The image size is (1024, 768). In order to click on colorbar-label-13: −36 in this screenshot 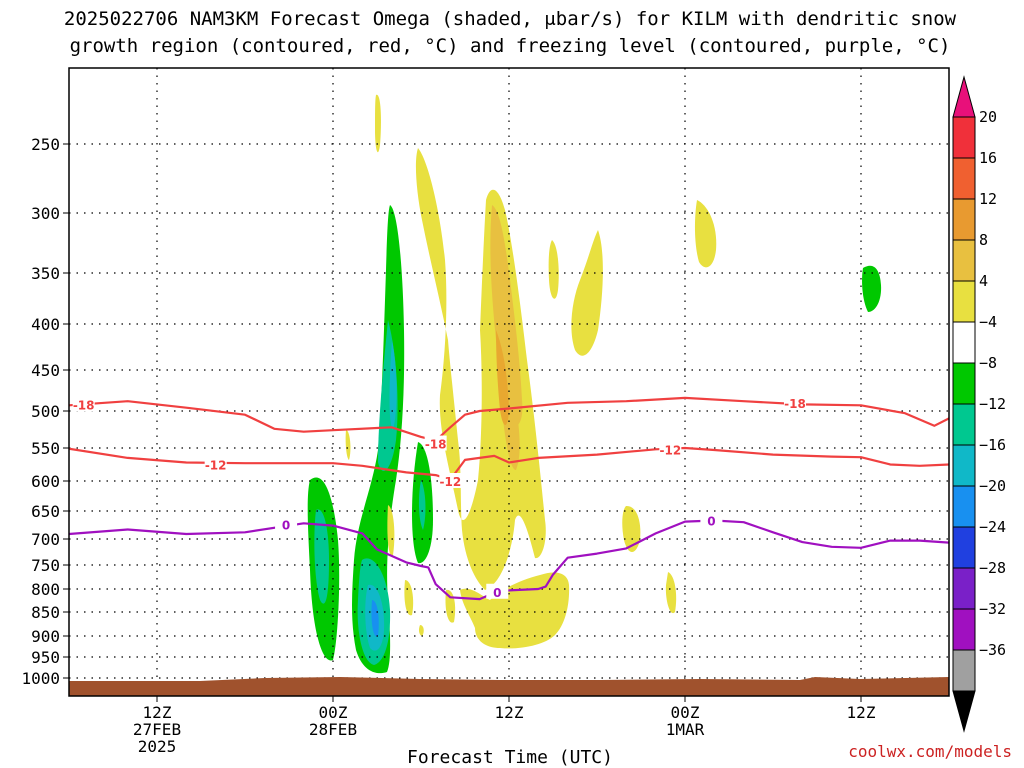, I will do `click(992, 650)`.